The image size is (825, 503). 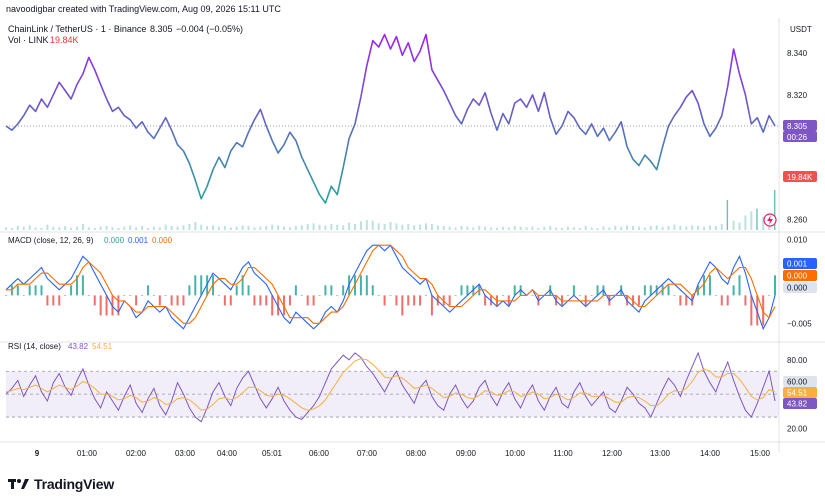 I want to click on macd-badge-bg, so click(x=800, y=275).